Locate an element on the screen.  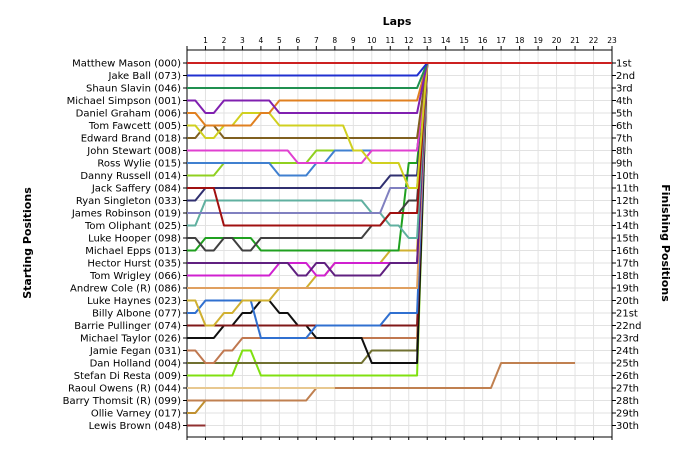
finishing-position-label: 14th is located at coordinates (627, 226).